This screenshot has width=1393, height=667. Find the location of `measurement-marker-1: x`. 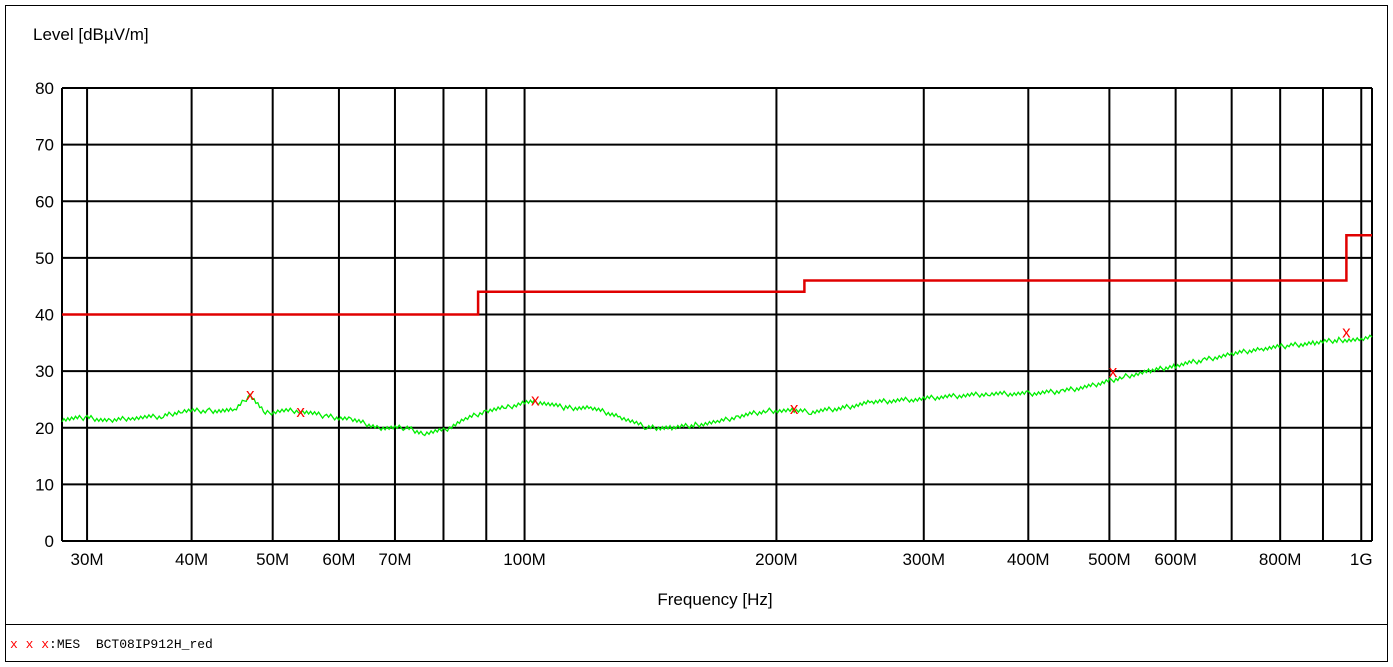

measurement-marker-1: x is located at coordinates (250, 394).